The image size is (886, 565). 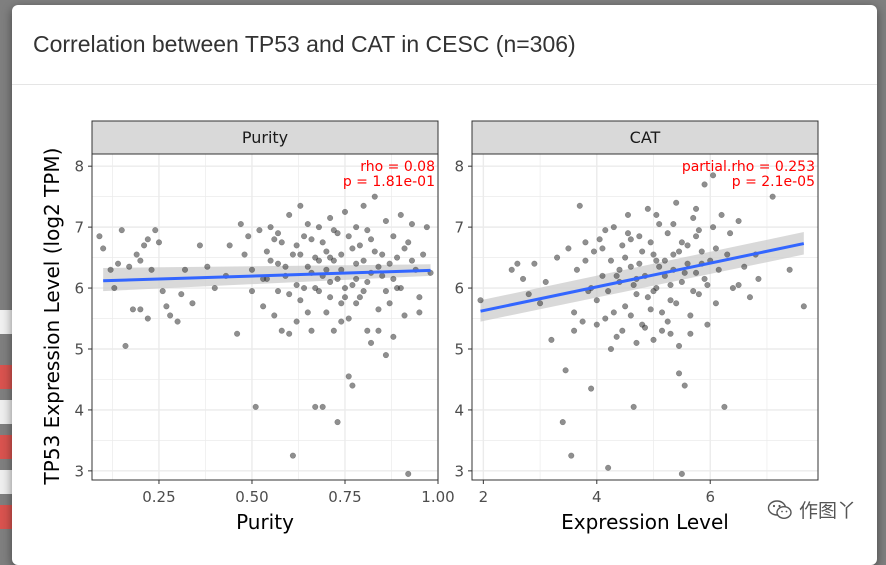 What do you see at coordinates (459, 167) in the screenshot?
I see `y-tick-label: 8` at bounding box center [459, 167].